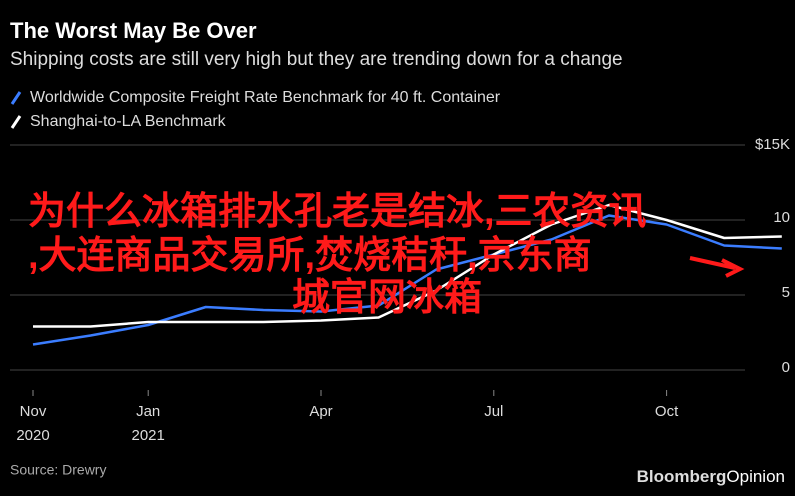 The image size is (795, 496). Describe the element at coordinates (320, 411) in the screenshot. I see `x-tick-label: Apr` at that location.